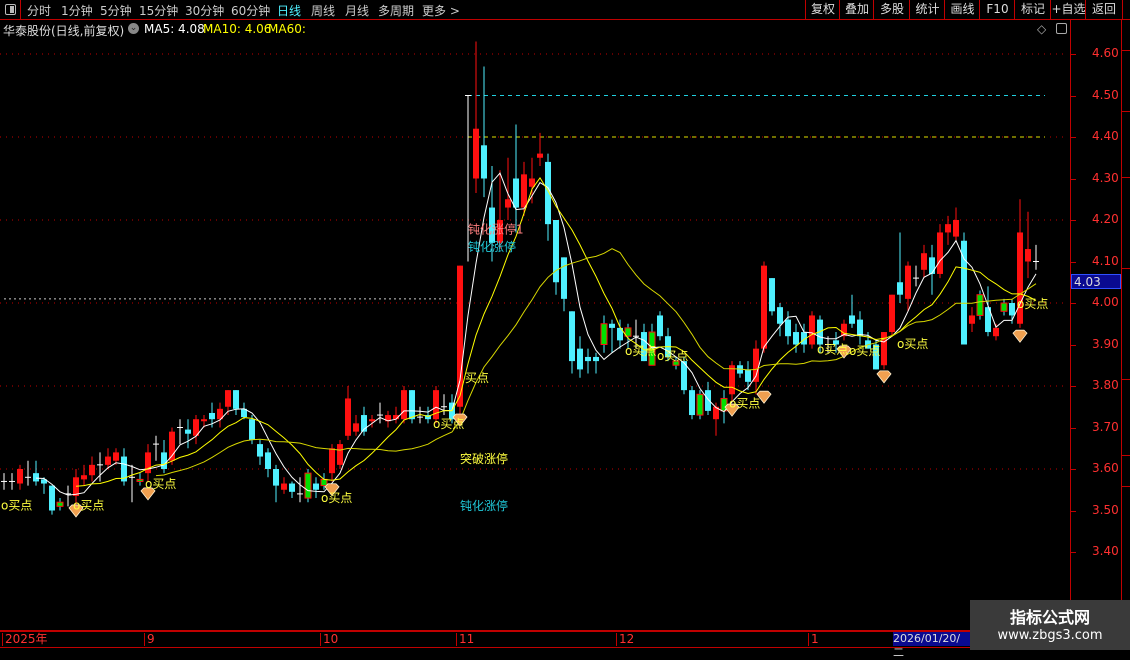 This screenshot has width=1130, height=660. Describe the element at coordinates (997, 9) in the screenshot. I see `f10-button: F10` at that location.